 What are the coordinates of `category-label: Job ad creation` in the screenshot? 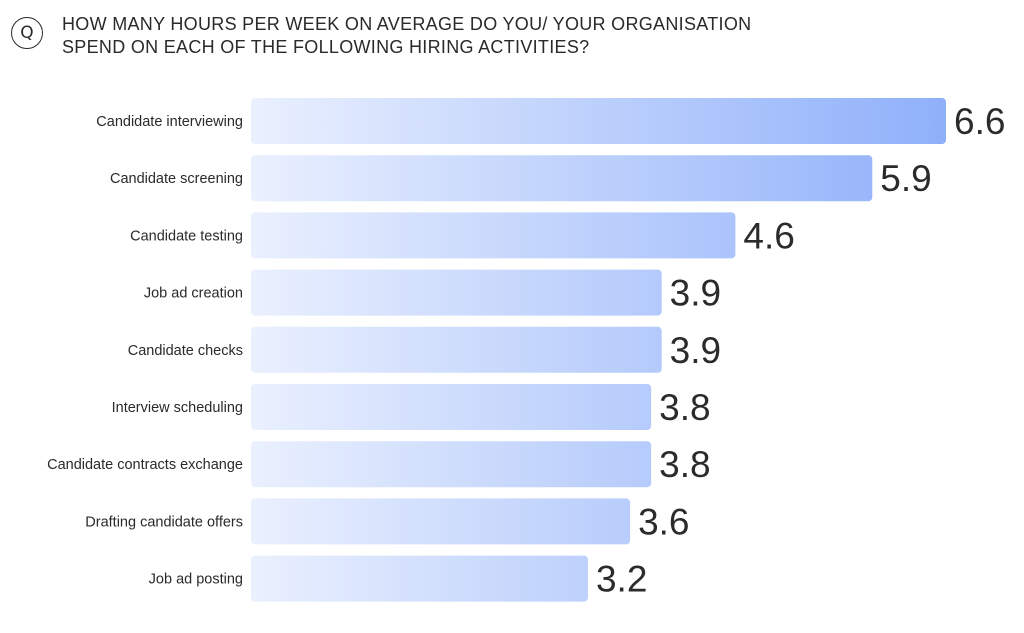 It's located at (193, 294).